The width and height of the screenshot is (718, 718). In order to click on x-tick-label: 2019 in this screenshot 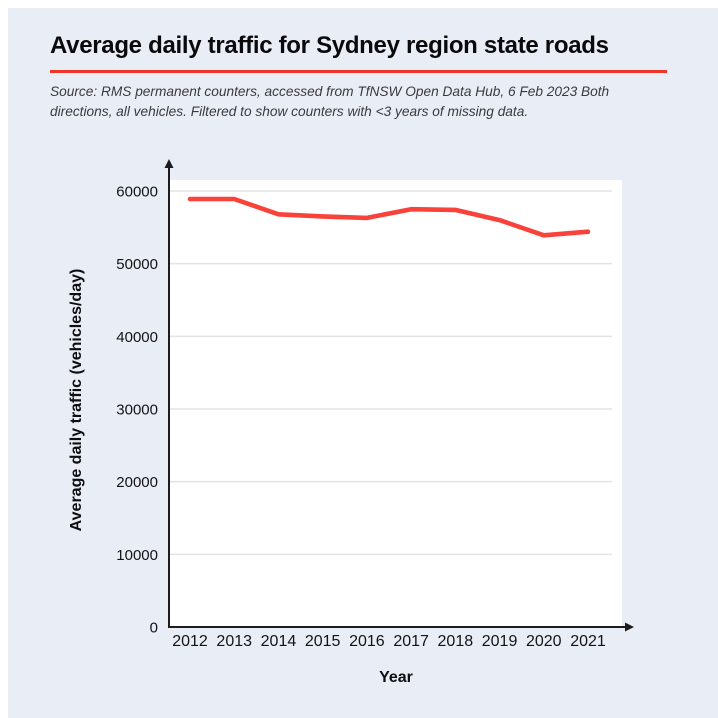, I will do `click(500, 641)`.